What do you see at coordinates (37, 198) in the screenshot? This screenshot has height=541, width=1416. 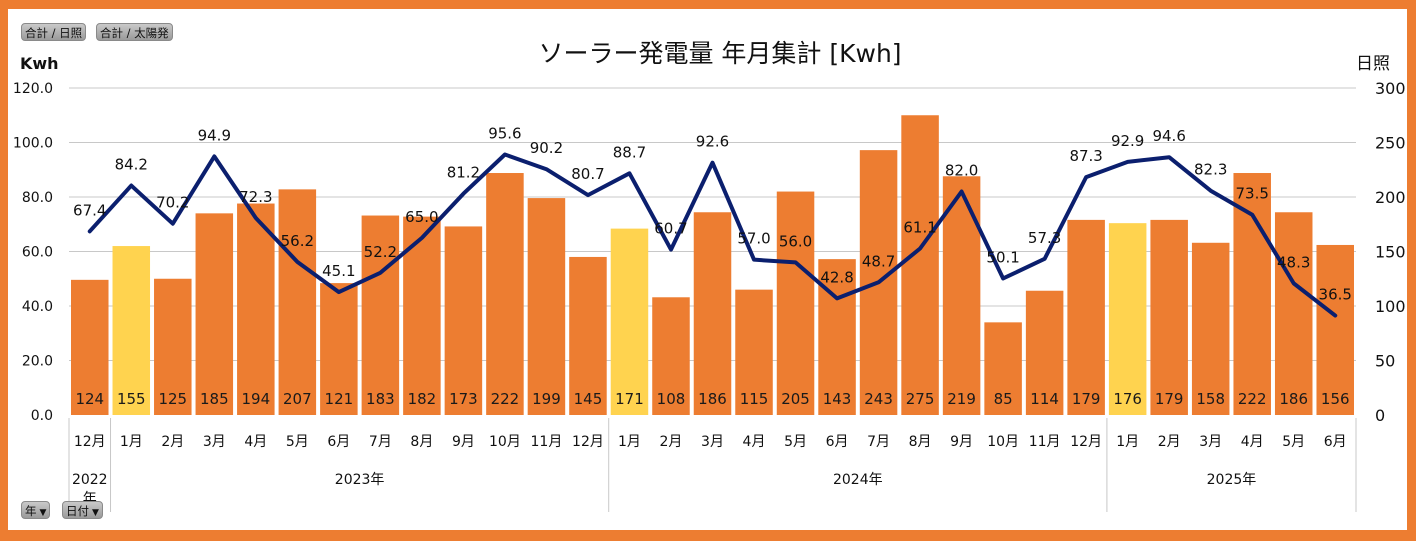 I see `left-axis-tick-label: 80.0` at bounding box center [37, 198].